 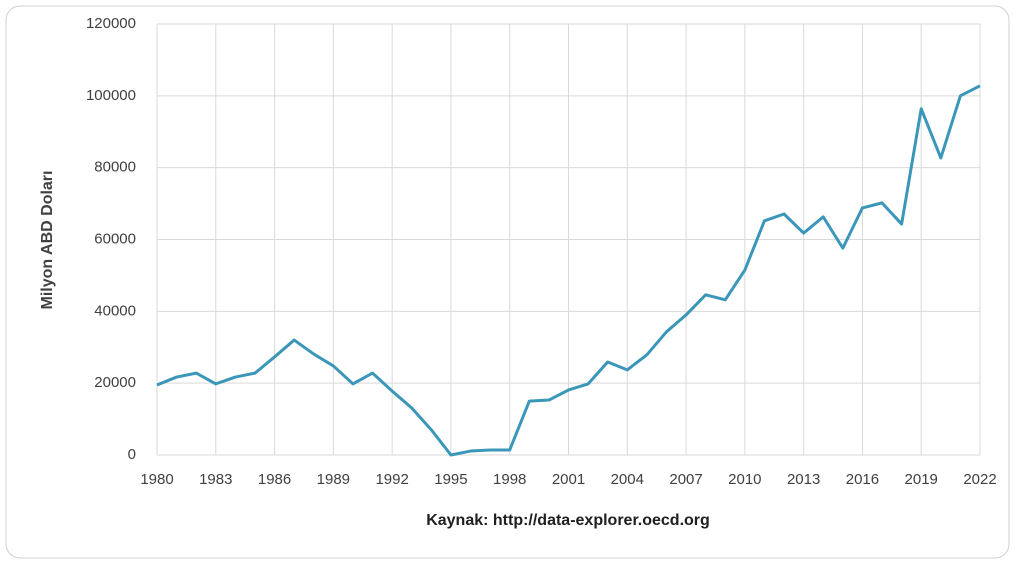 I want to click on x-tick-label: 2001, so click(x=568, y=479).